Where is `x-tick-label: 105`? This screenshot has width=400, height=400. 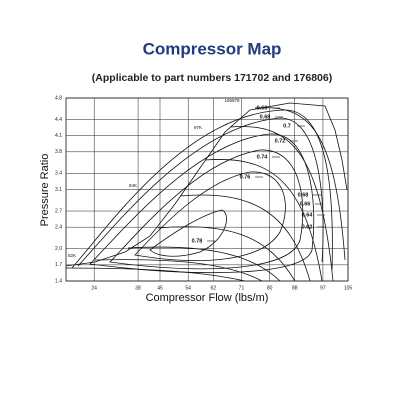
x-tick-label: 105 is located at coordinates (348, 288).